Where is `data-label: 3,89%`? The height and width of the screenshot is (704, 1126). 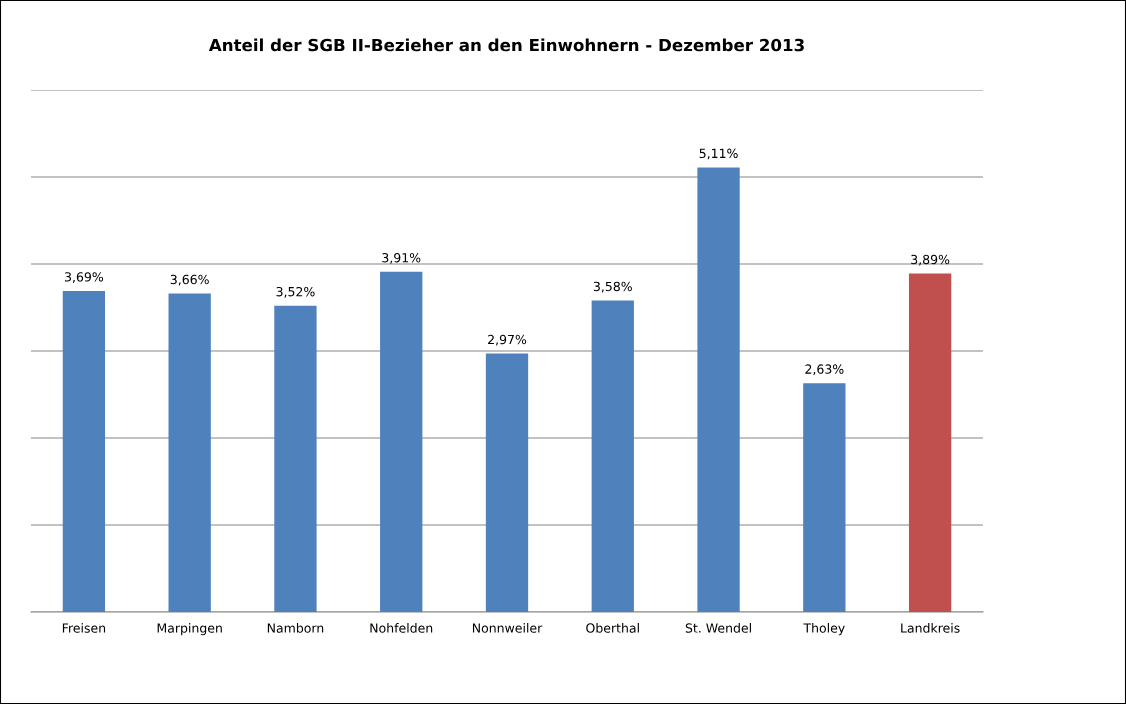 data-label: 3,89% is located at coordinates (930, 260).